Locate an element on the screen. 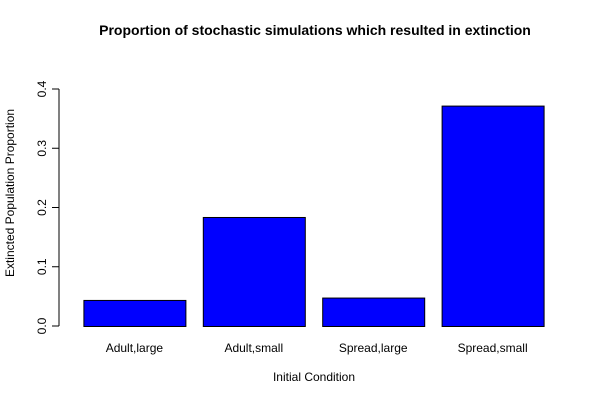 This screenshot has height=405, width=600. x-tick-label: Spread,large is located at coordinates (373, 348).